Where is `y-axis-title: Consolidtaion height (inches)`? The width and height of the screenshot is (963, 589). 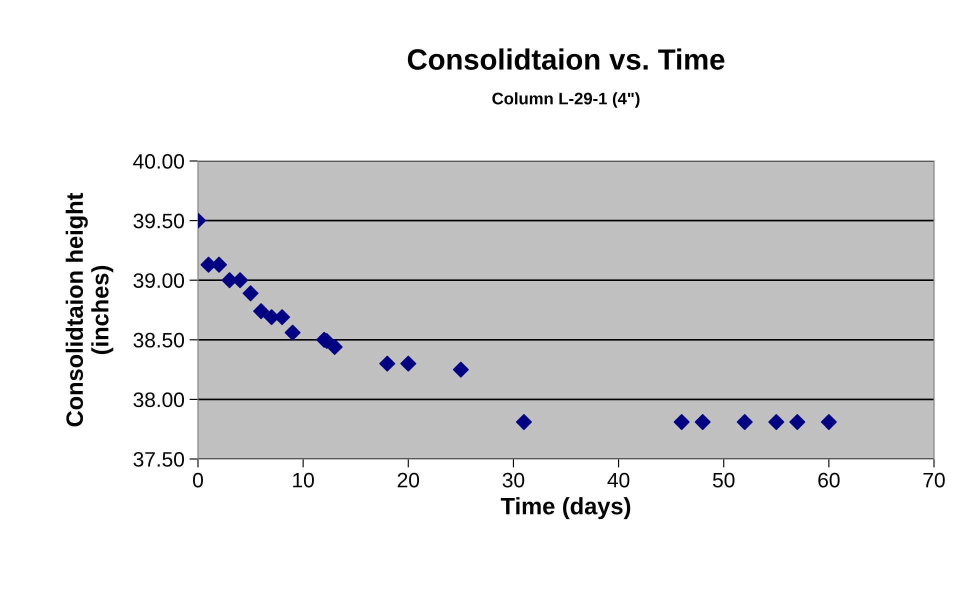
y-axis-title: Consolidtaion height (inches) is located at coordinates (90, 309).